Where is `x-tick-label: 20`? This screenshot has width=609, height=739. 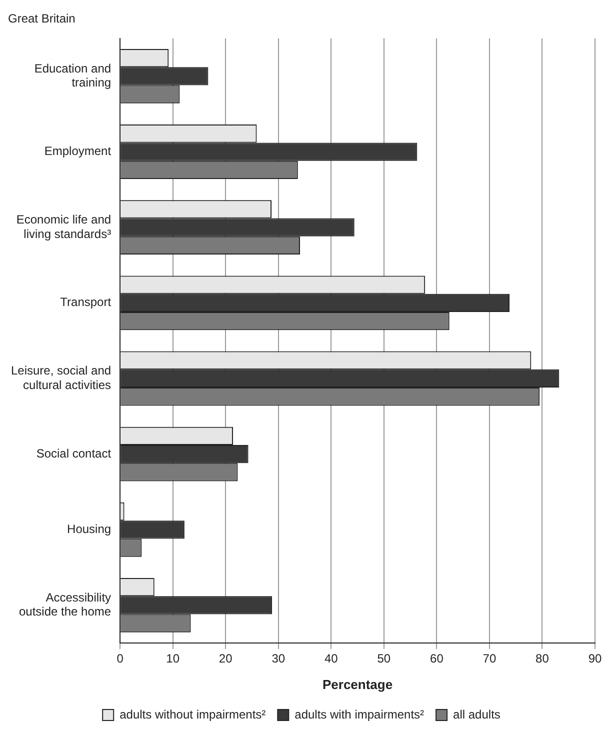
x-tick-label: 20 is located at coordinates (225, 659).